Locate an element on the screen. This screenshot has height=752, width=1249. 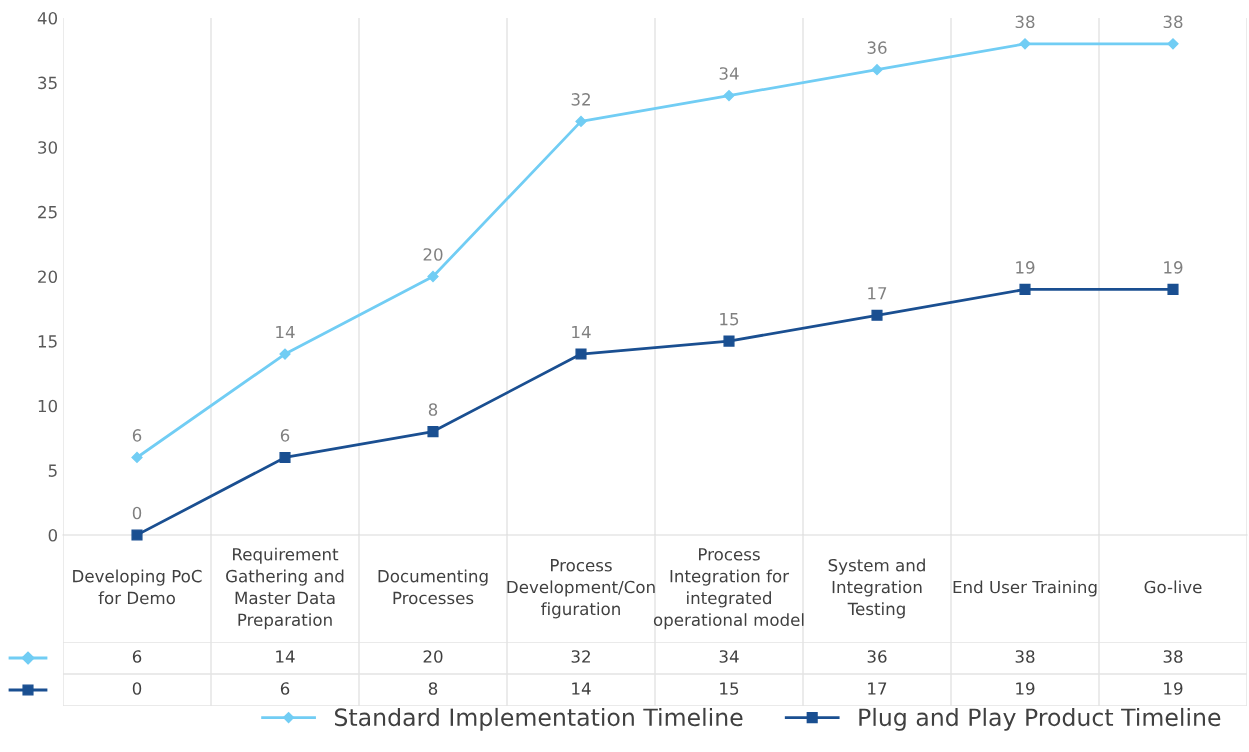
annotation: 20 is located at coordinates (433, 254).